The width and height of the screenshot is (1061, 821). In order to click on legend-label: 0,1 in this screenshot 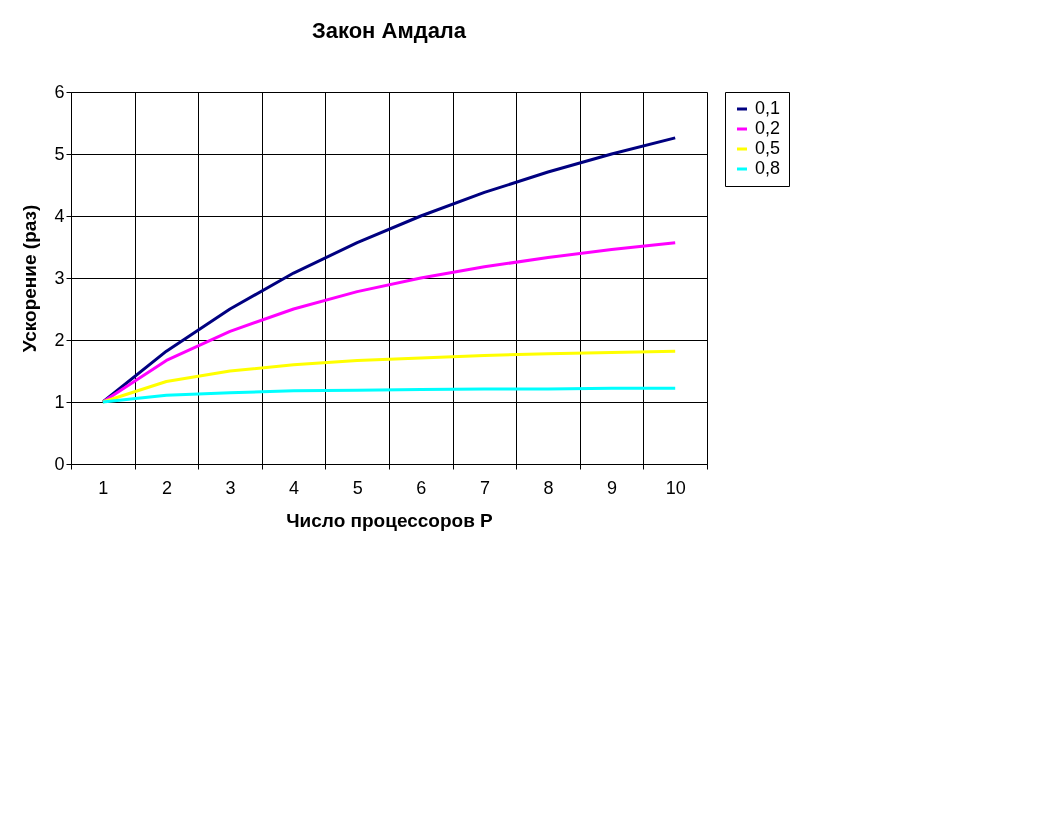, I will do `click(768, 108)`.